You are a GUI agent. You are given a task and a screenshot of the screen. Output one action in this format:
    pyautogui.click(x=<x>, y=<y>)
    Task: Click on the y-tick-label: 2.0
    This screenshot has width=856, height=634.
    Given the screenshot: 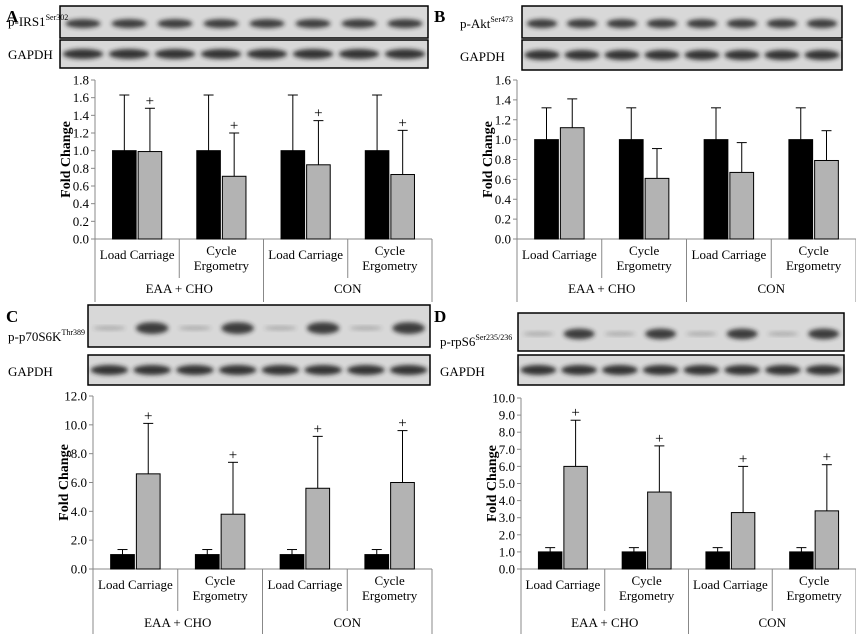 What is the action you would take?
    pyautogui.click(x=507, y=534)
    